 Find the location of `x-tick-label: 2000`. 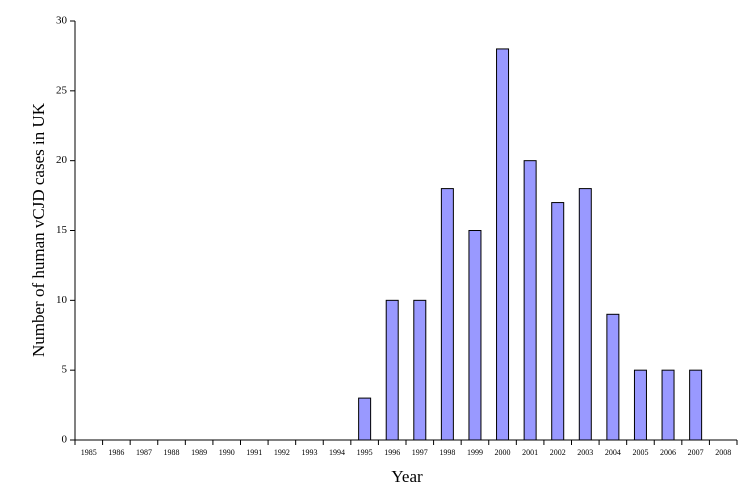

x-tick-label: 2000 is located at coordinates (503, 452).